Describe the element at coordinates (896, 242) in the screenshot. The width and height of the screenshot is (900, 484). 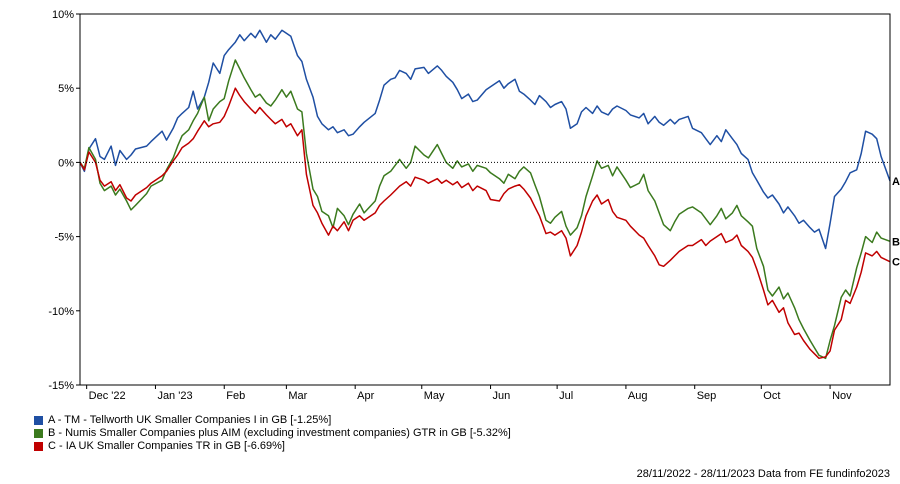
I see `end-label-b: B` at that location.